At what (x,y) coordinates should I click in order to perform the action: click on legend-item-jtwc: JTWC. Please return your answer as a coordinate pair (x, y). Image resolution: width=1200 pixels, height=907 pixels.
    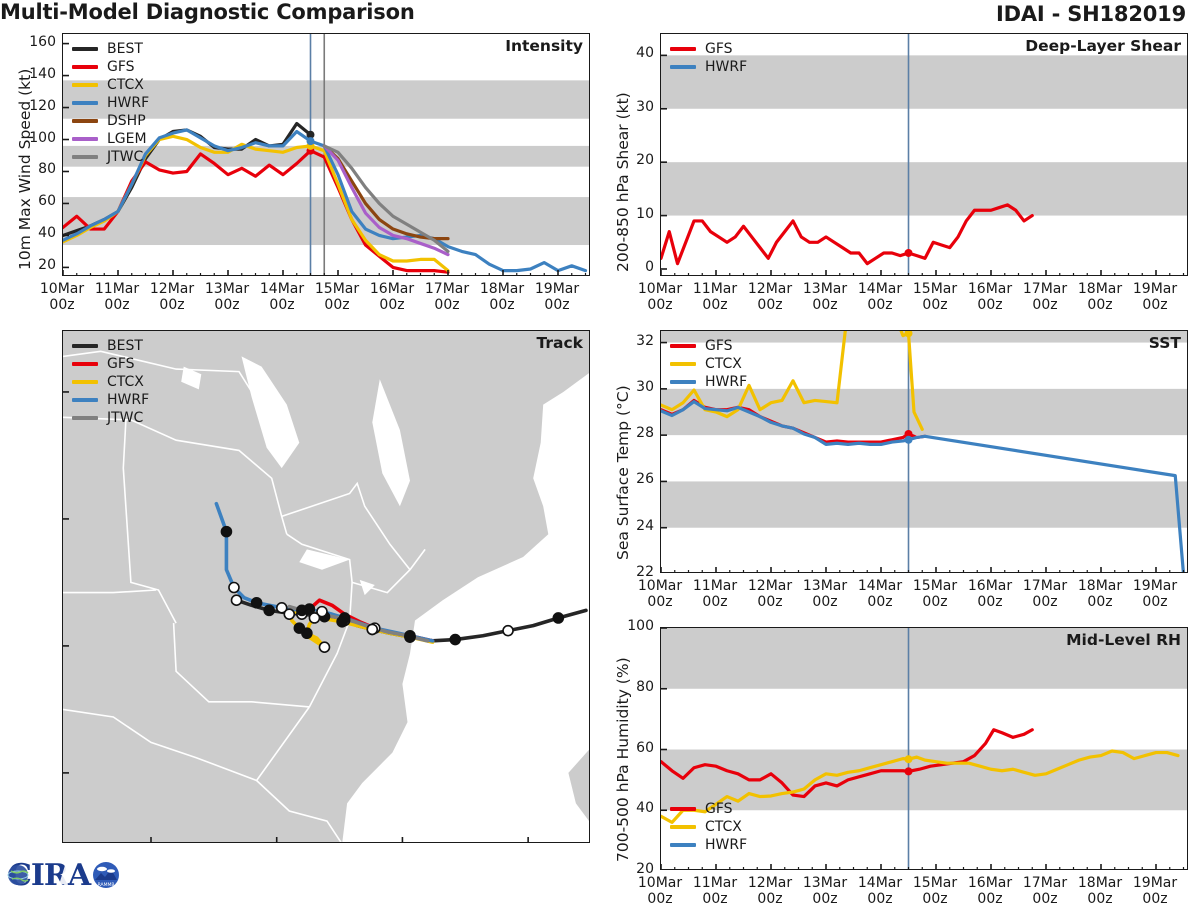
    Looking at the image, I should click on (110, 418).